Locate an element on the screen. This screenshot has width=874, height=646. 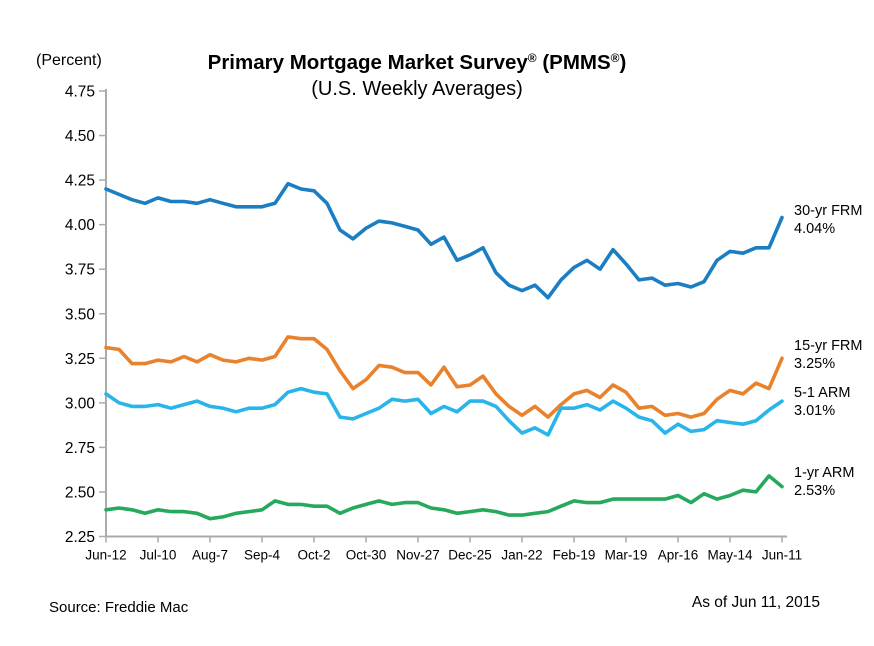
x-tick-label: Feb-19 is located at coordinates (574, 555).